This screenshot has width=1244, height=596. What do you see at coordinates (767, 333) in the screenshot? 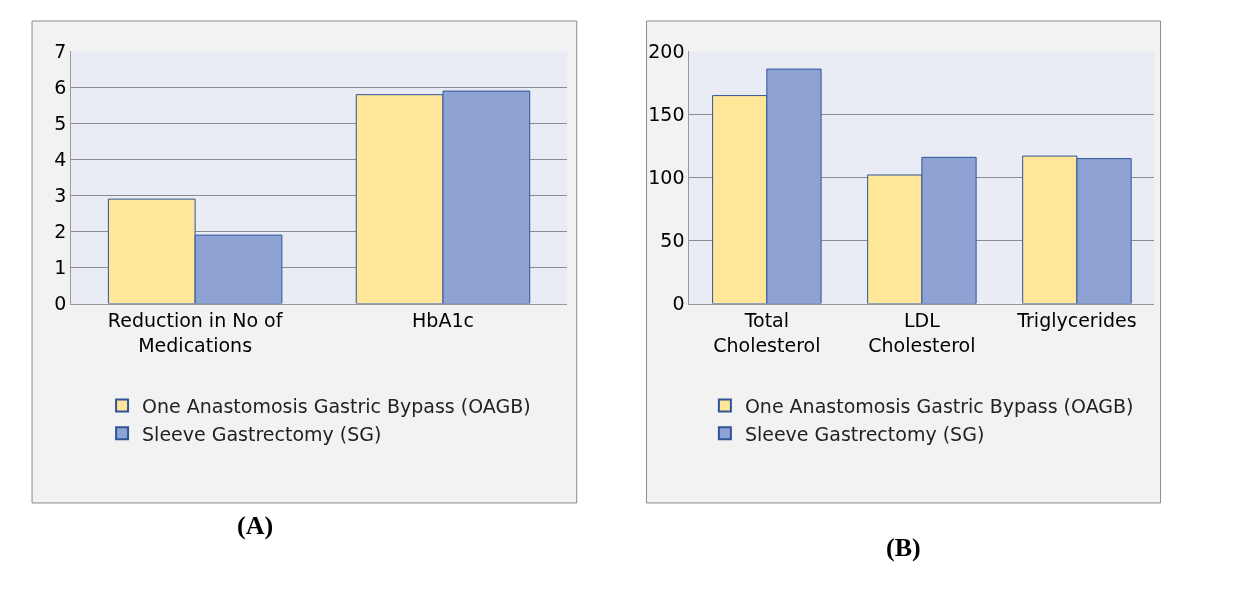
I see `x-tick-label: Total Cholesterol` at bounding box center [767, 333].